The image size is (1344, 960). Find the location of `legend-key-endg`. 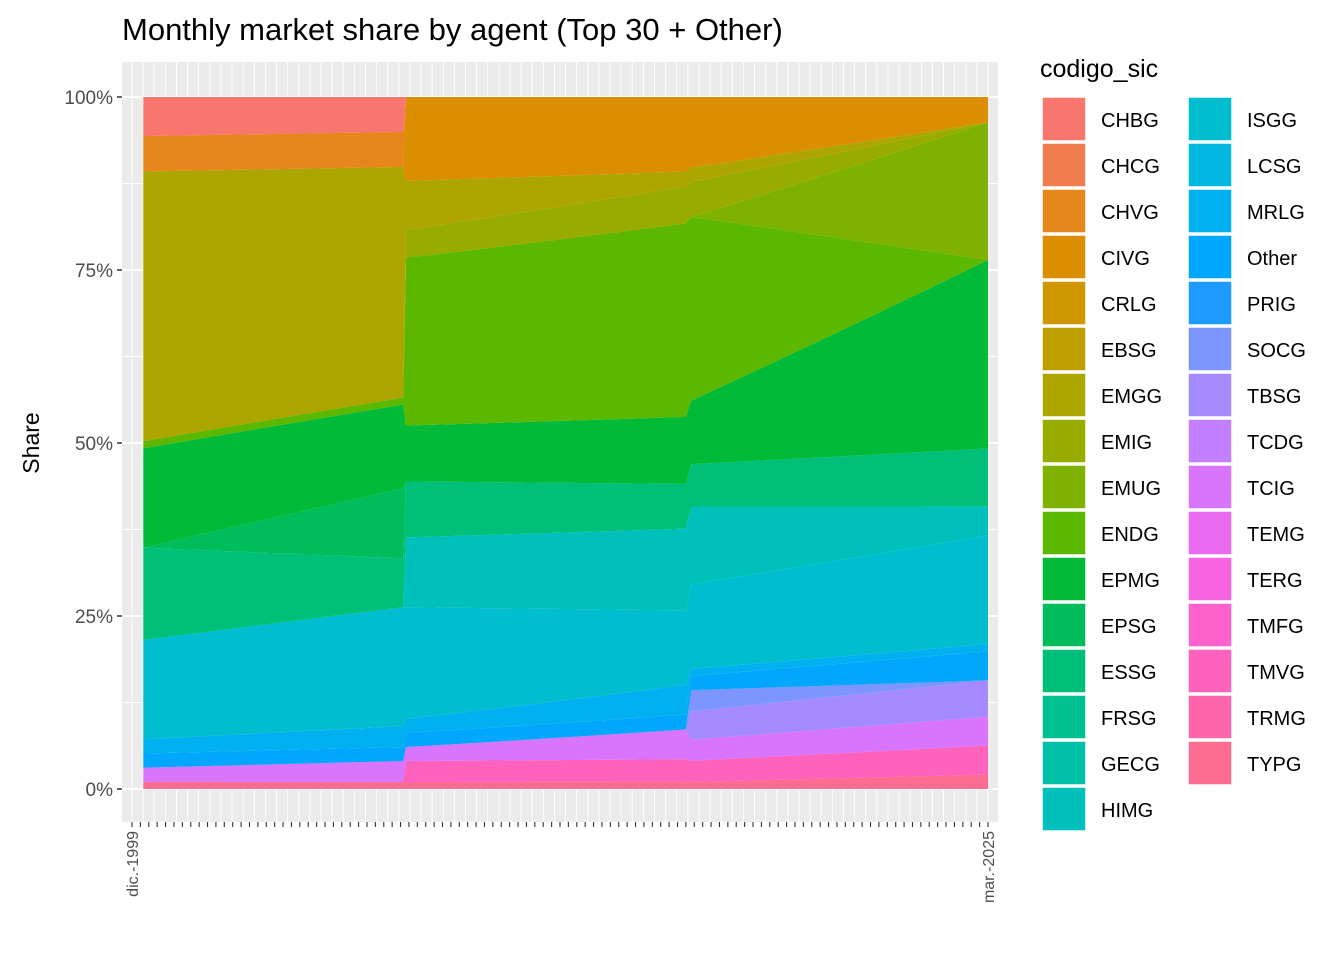

legend-key-endg is located at coordinates (1064, 533).